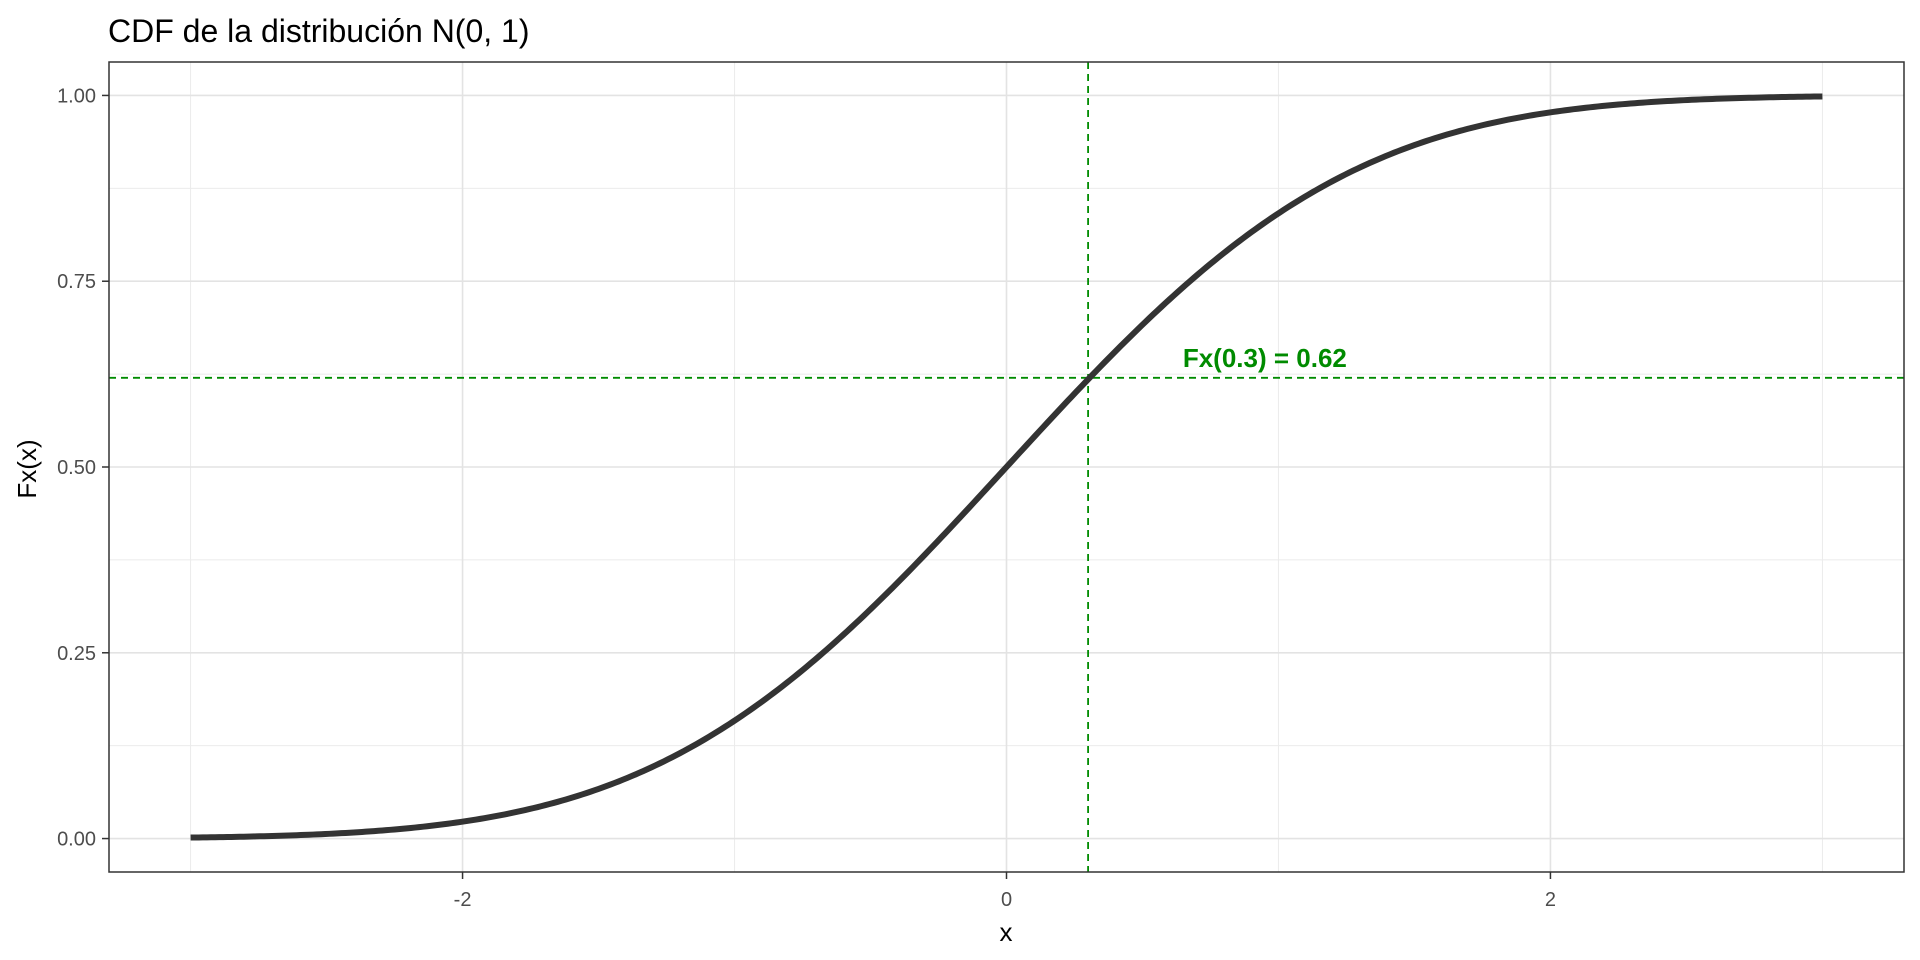  Describe the element at coordinates (76, 468) in the screenshot. I see `y-tick-label: 0.50` at that location.